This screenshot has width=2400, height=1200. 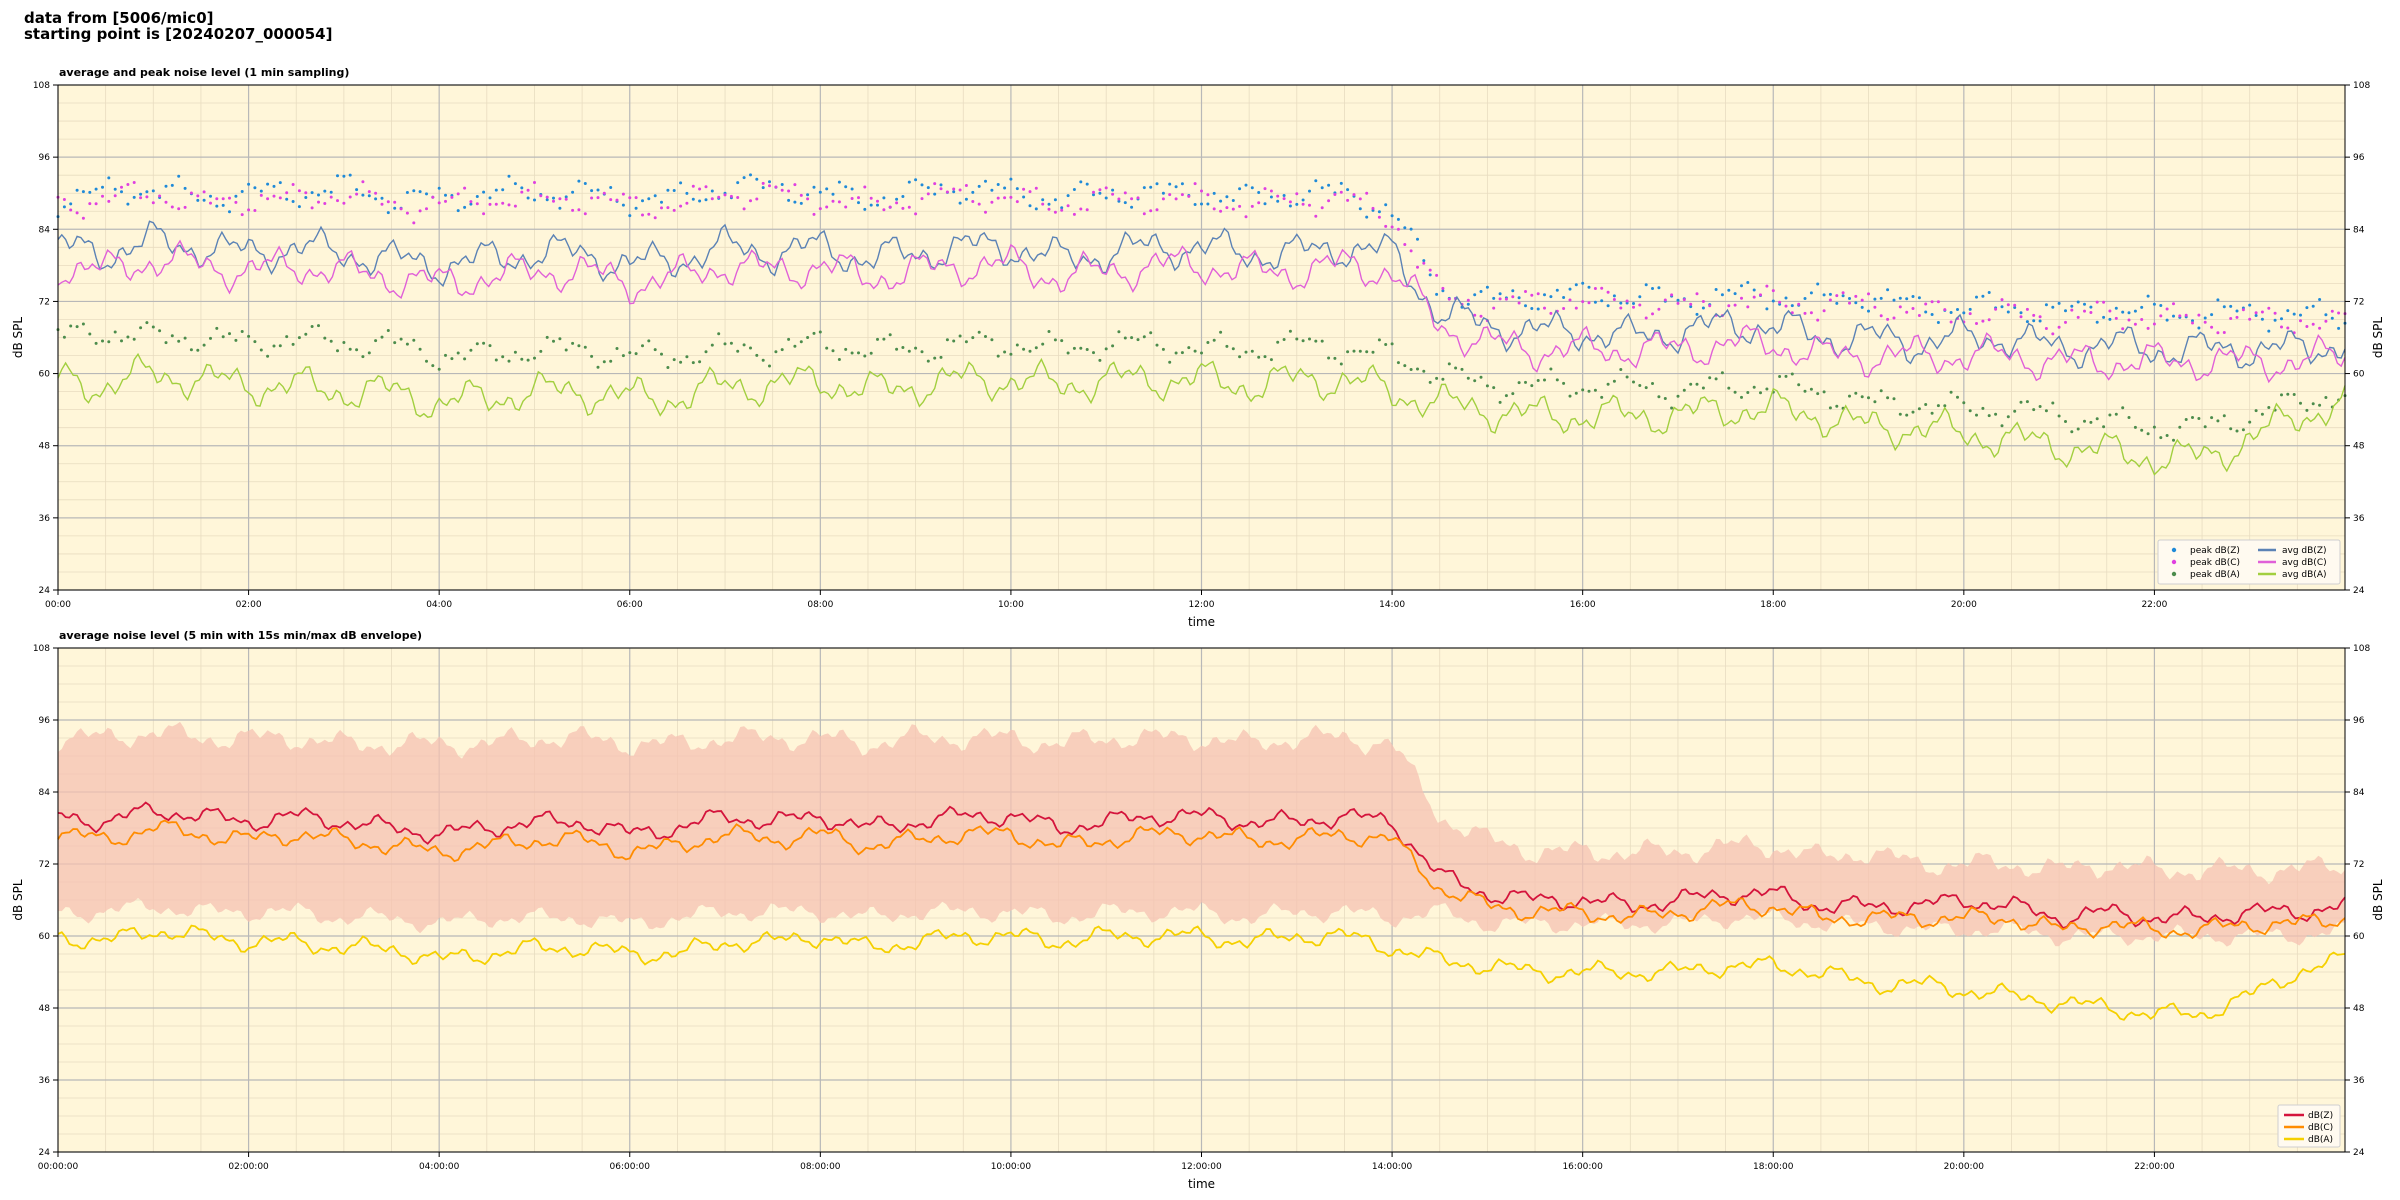 What do you see at coordinates (44, 865) in the screenshot?
I see `p2-ytick-label: 72` at bounding box center [44, 865].